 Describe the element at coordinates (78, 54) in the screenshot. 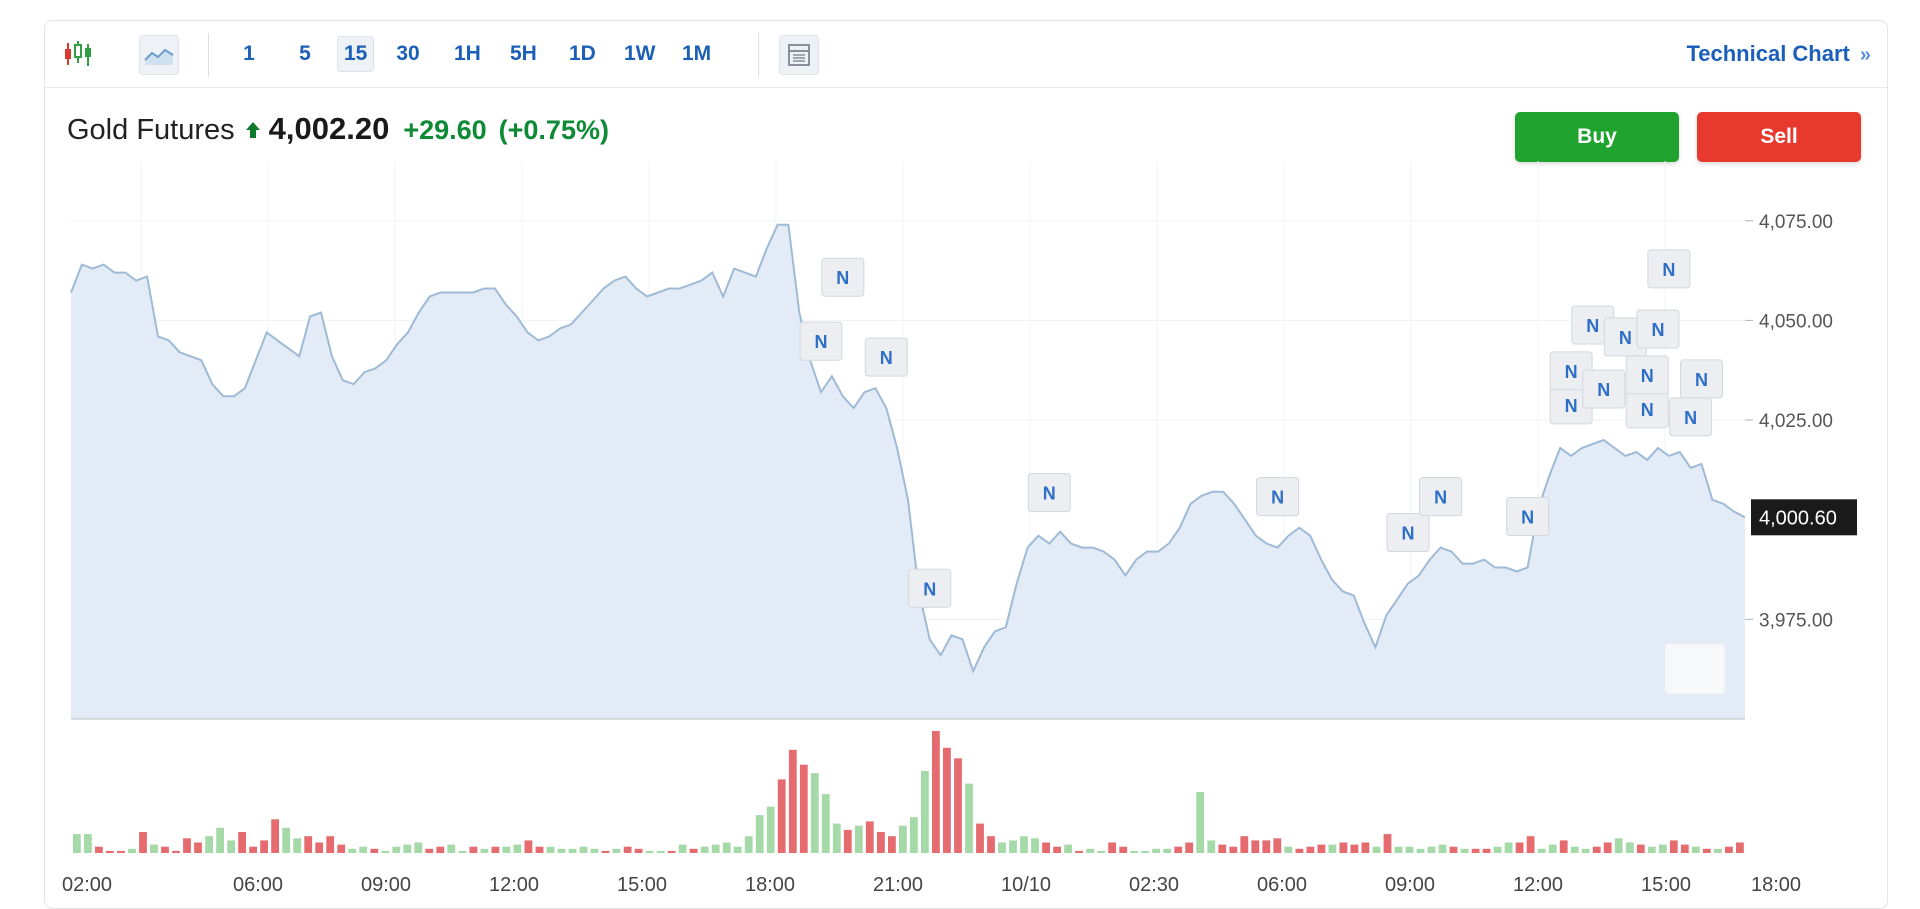

I see `candlestick-icon` at that location.